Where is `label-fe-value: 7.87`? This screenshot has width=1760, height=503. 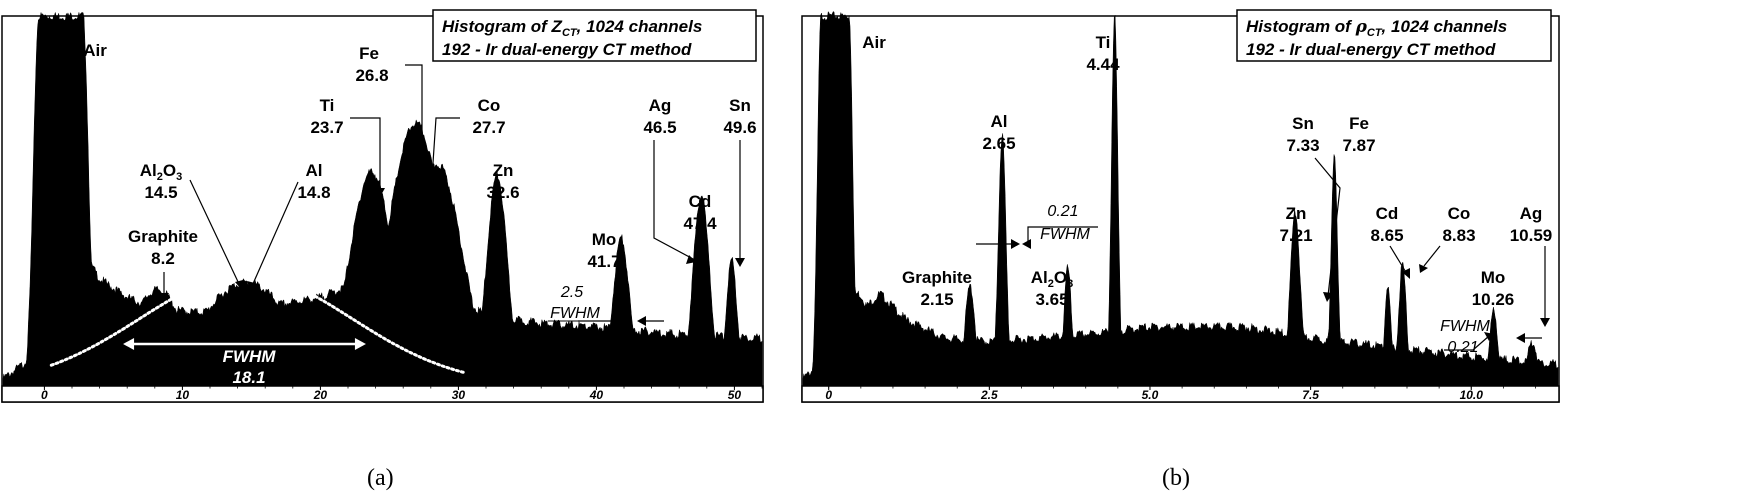 label-fe-value: 7.87 is located at coordinates (1358, 145).